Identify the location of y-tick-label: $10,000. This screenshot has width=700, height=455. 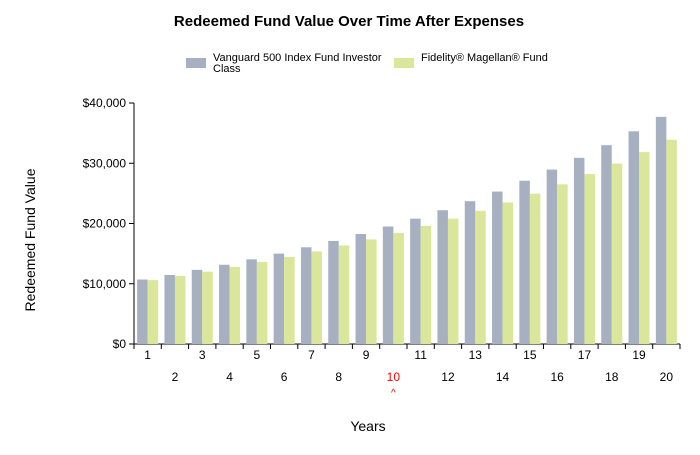
(105, 284).